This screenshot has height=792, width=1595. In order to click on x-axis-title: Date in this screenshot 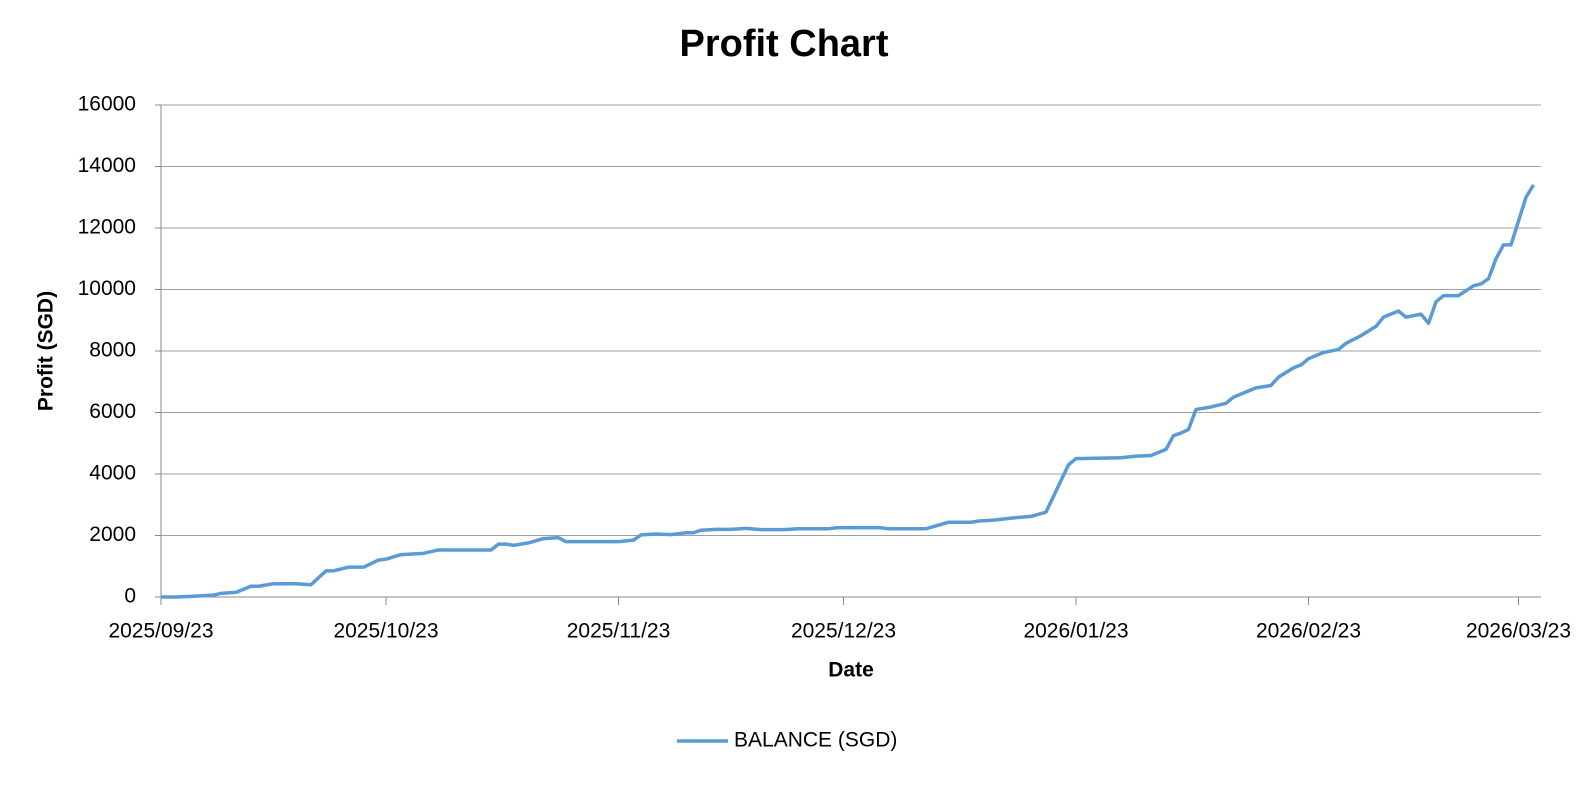, I will do `click(851, 670)`.